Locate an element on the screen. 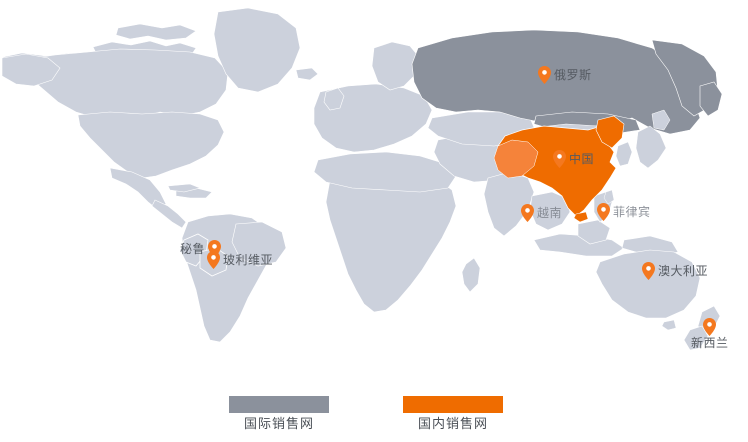 The width and height of the screenshot is (748, 442). region-china-northeast is located at coordinates (610, 132).